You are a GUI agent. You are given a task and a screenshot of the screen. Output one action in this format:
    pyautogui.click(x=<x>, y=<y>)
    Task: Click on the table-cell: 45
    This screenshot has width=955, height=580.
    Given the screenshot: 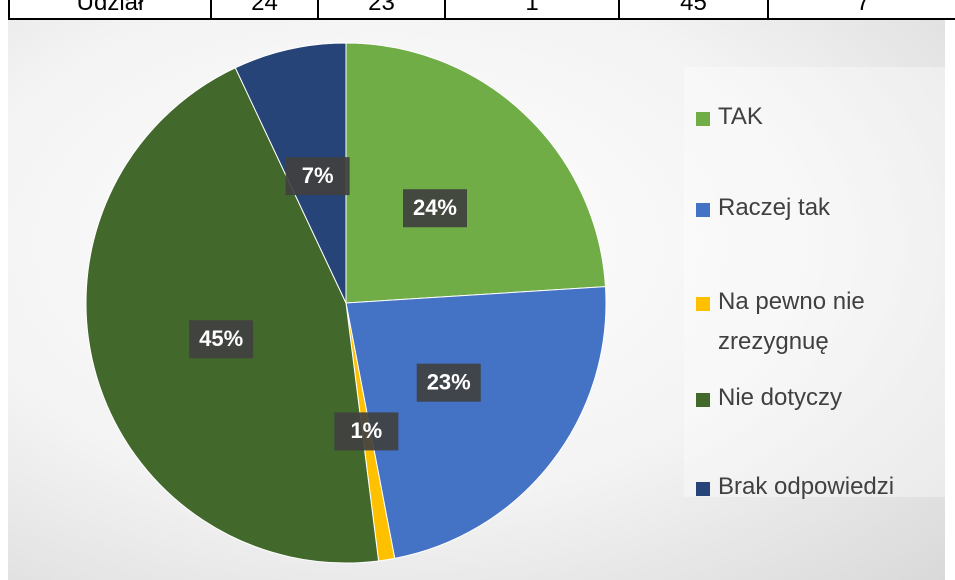 What is the action you would take?
    pyautogui.click(x=693, y=10)
    